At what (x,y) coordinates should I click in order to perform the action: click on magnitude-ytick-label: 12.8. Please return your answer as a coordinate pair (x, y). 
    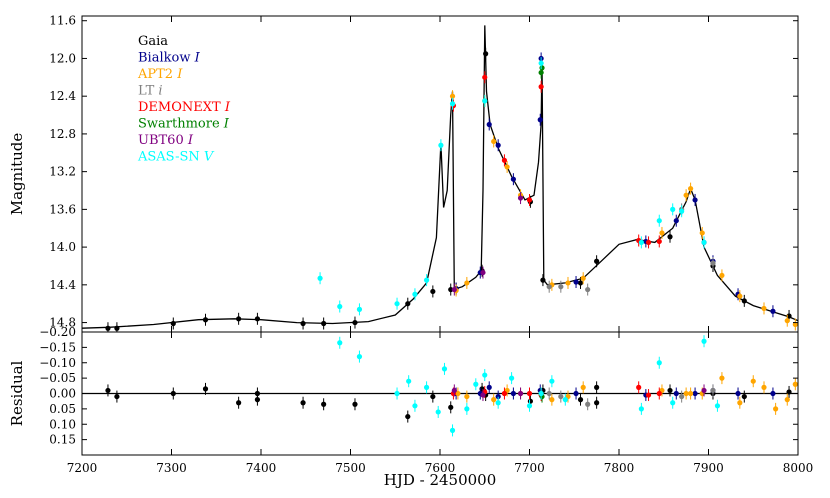
    Looking at the image, I should click on (62, 134).